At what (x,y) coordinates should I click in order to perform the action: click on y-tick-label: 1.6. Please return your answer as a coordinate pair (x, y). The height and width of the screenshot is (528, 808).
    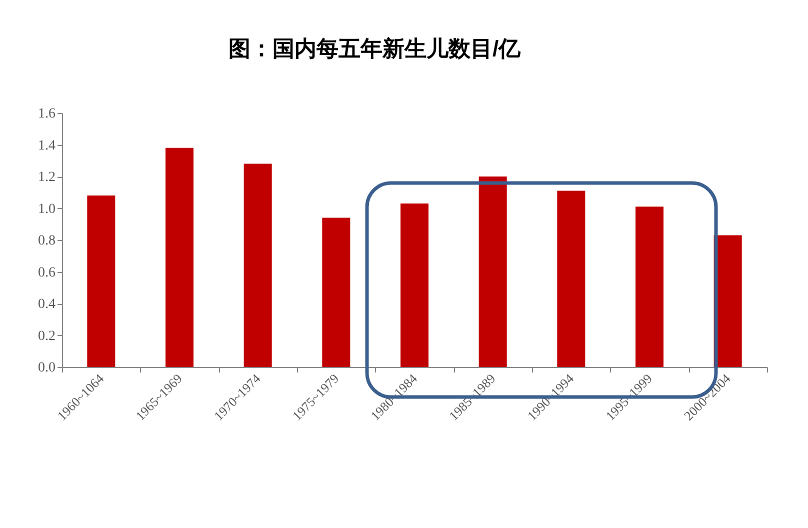
    Looking at the image, I should click on (47, 114).